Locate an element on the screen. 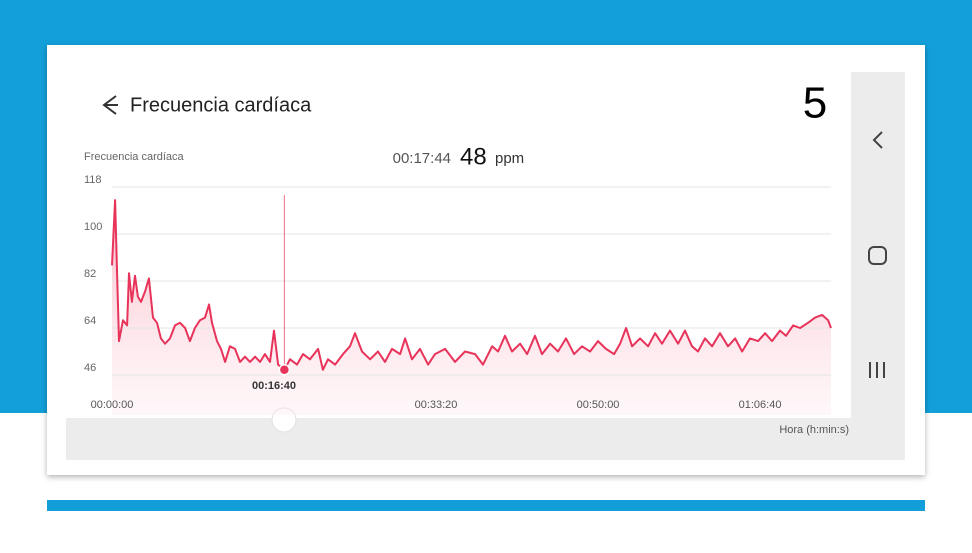 This screenshot has width=972, height=553. nav-recents is located at coordinates (877, 370).